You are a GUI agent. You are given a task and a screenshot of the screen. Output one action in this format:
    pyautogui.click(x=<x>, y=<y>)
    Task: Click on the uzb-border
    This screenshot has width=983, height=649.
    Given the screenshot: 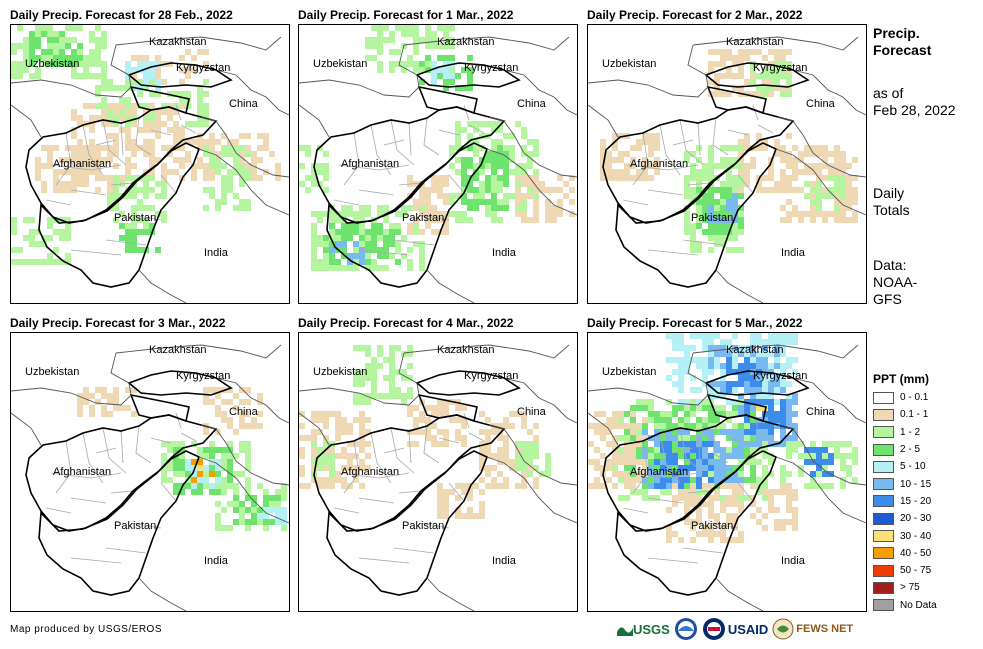 What is the action you would take?
    pyautogui.click(x=71, y=71)
    